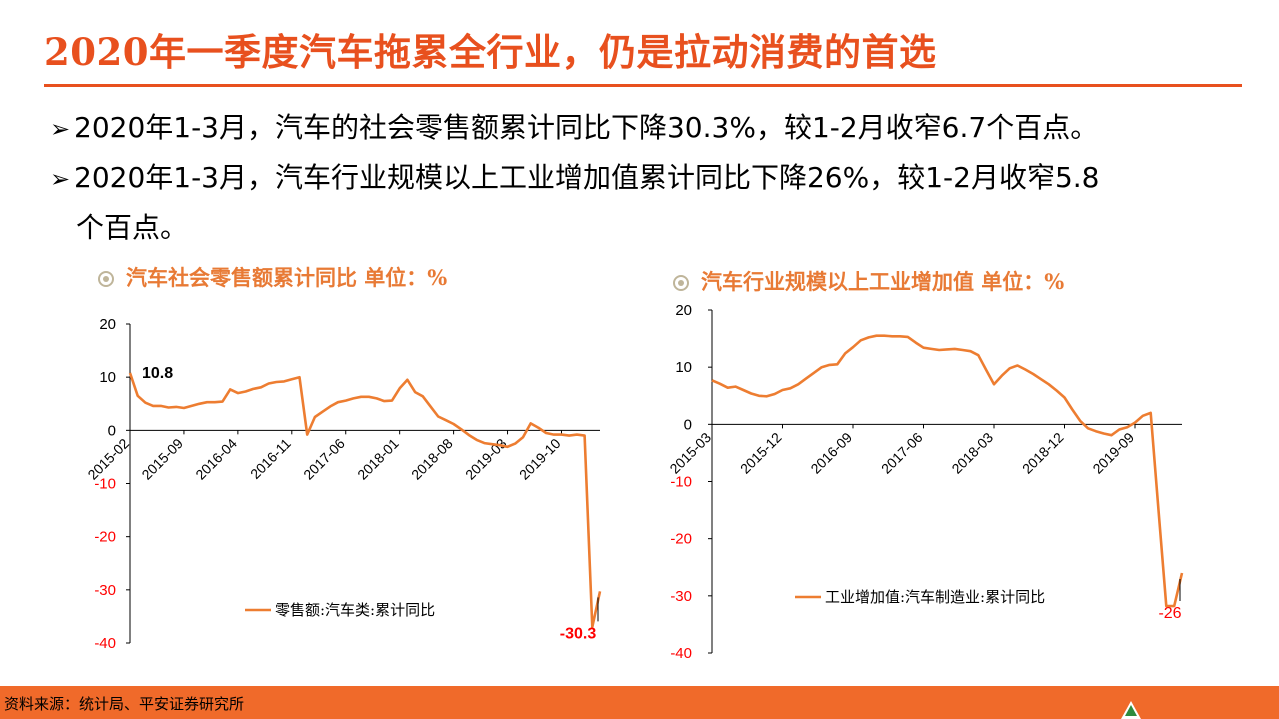  I want to click on x-tick-label: 2016-09, so click(831, 453).